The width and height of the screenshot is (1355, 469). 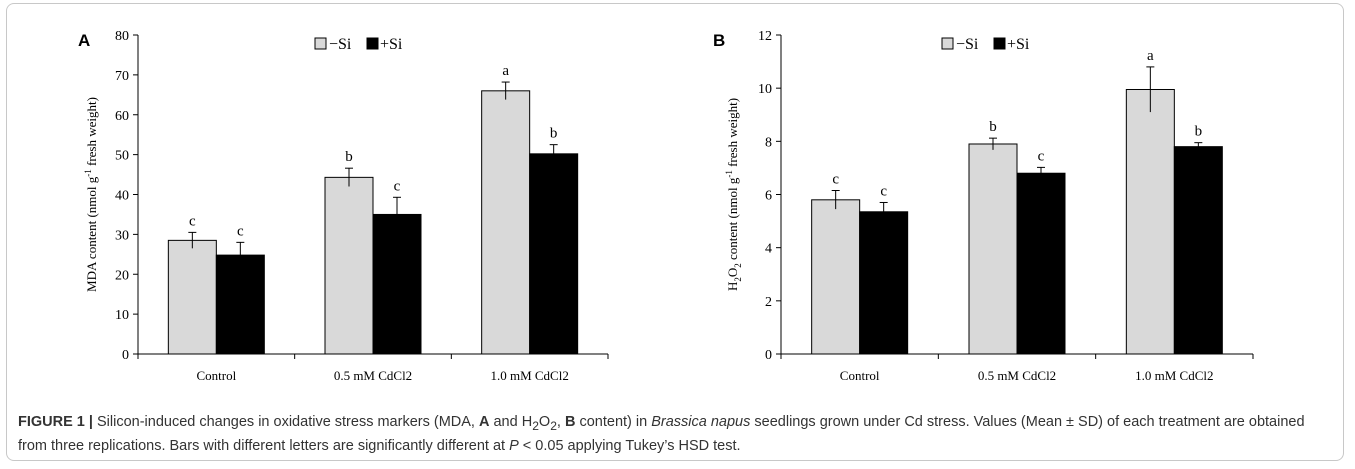 I want to click on y-axis-label-part: H, so click(x=732, y=286).